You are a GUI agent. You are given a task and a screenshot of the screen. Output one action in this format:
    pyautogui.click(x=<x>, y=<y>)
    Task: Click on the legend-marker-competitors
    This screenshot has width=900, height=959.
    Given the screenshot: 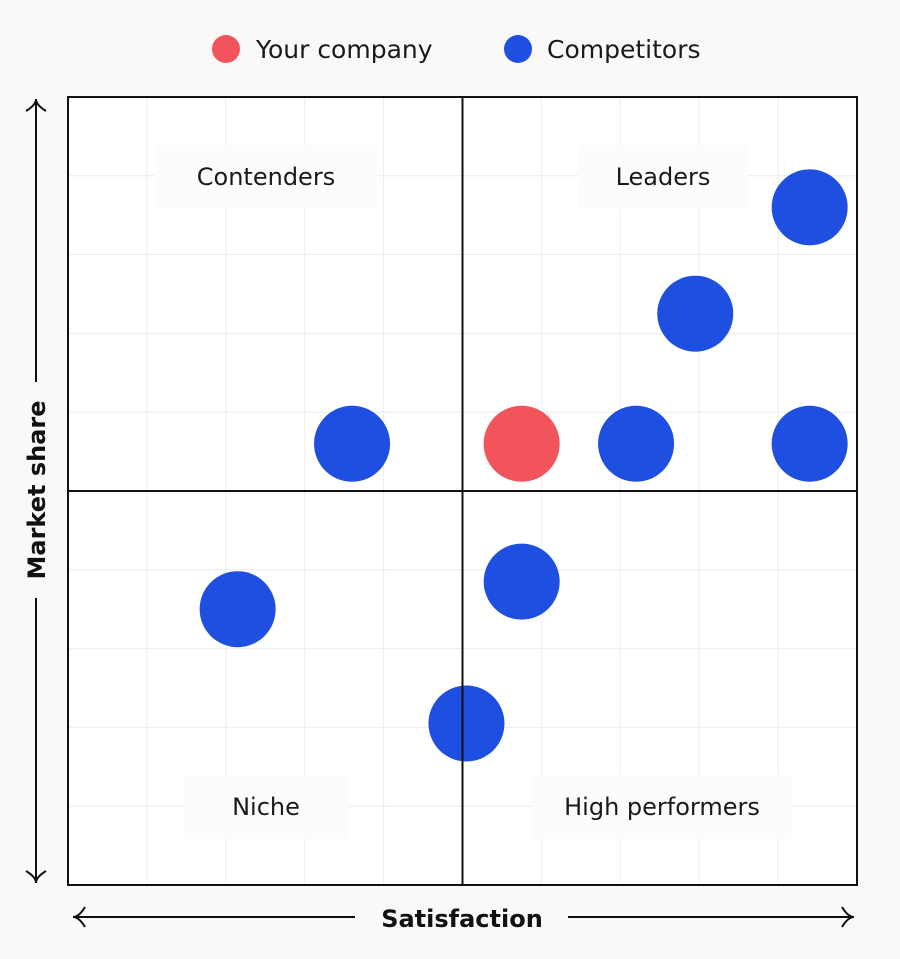 What is the action you would take?
    pyautogui.click(x=518, y=49)
    